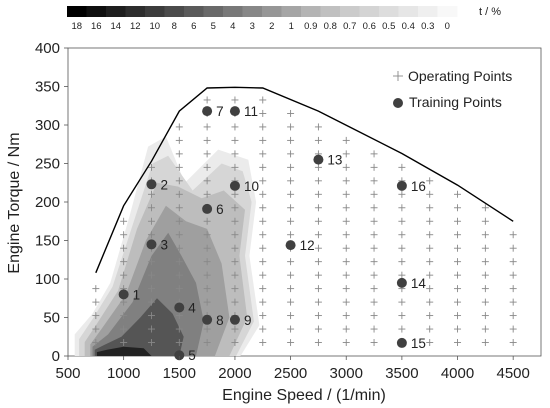  What do you see at coordinates (252, 26) in the screenshot?
I see `colorbar-label: 3` at bounding box center [252, 26].